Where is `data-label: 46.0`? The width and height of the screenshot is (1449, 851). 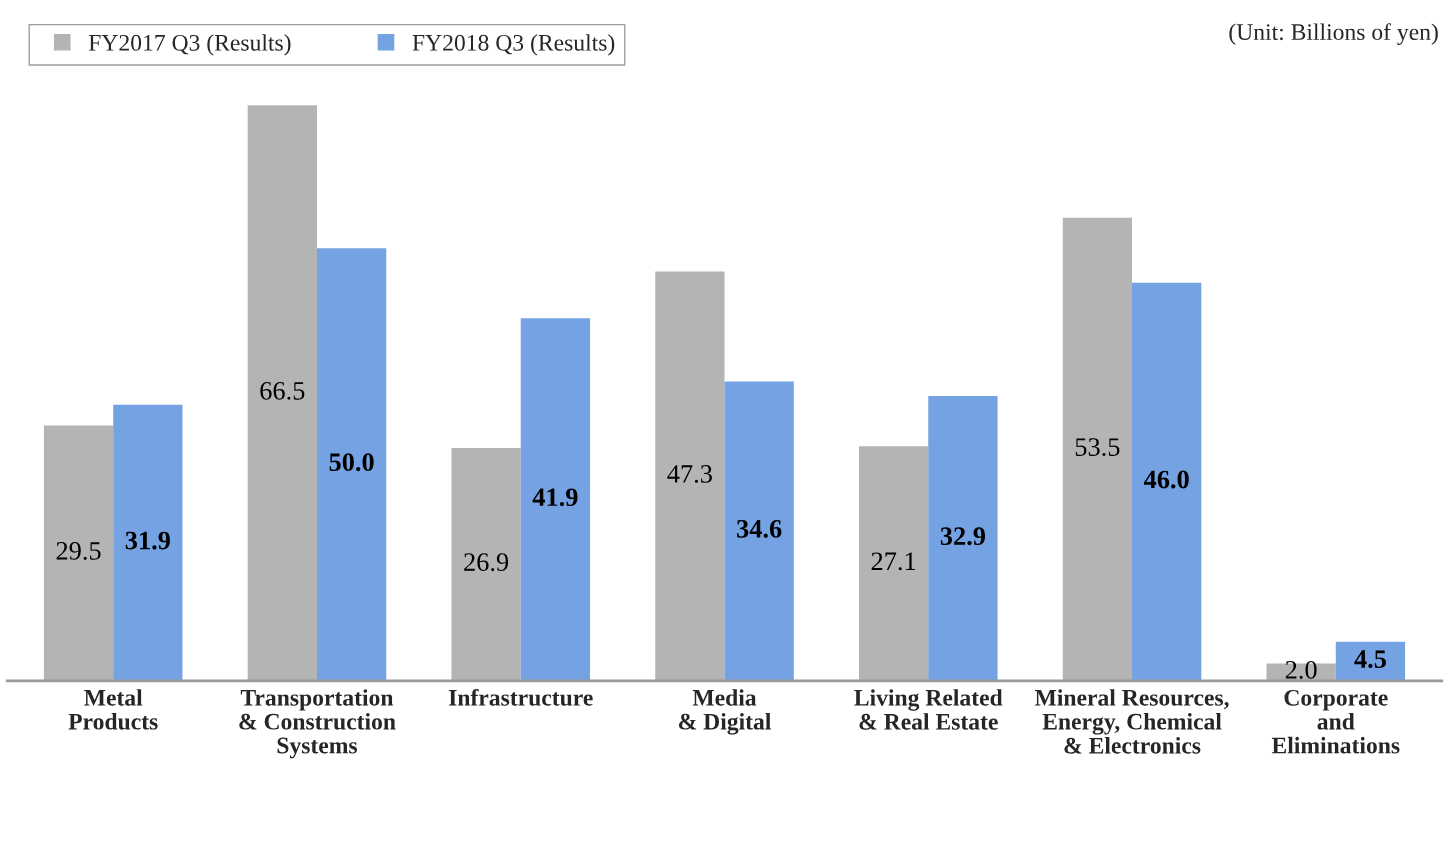
data-label: 46.0 is located at coordinates (1166, 479).